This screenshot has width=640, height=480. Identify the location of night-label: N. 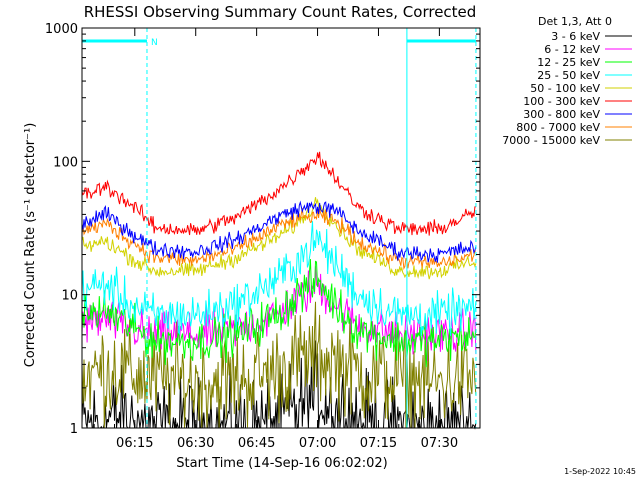
(154, 43).